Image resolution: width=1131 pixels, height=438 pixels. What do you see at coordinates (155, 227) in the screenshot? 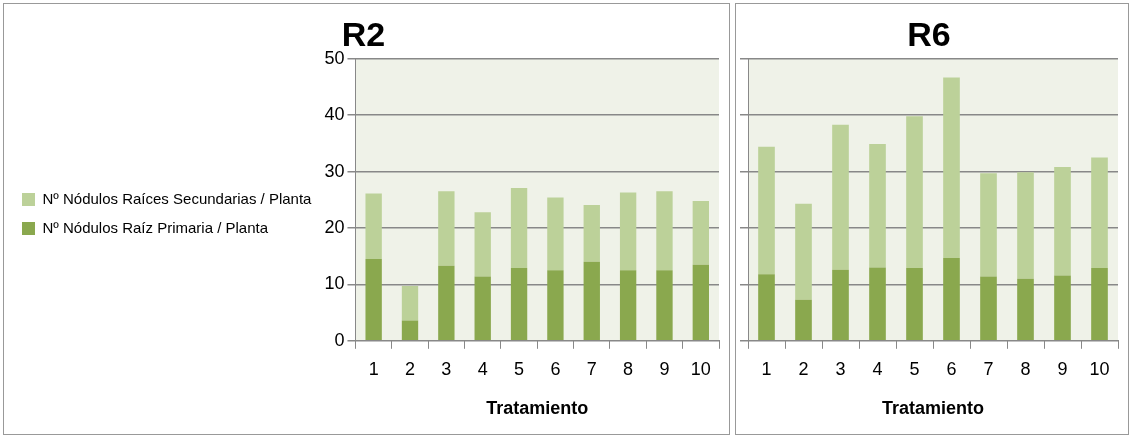
I see `legend-label: Nº Nódulos Raíz Primaria / Planta` at bounding box center [155, 227].